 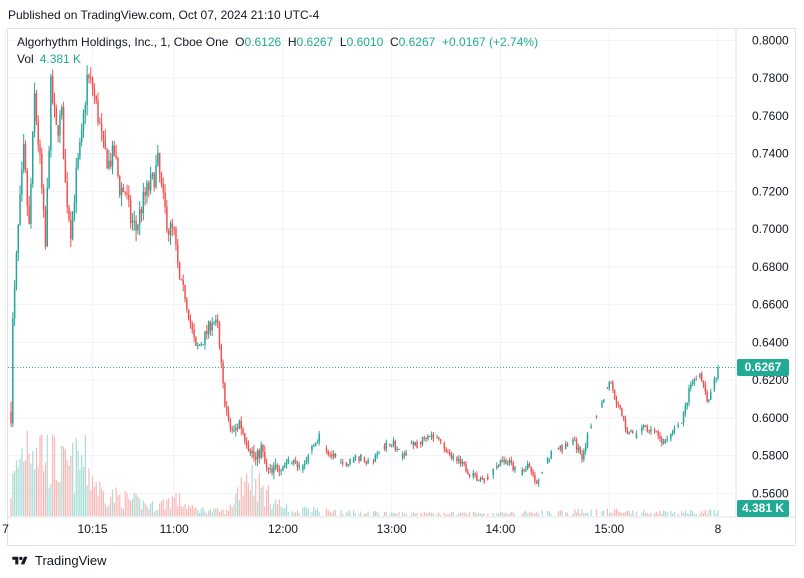 I want to click on time-tick-label: 10:15, so click(x=93, y=529).